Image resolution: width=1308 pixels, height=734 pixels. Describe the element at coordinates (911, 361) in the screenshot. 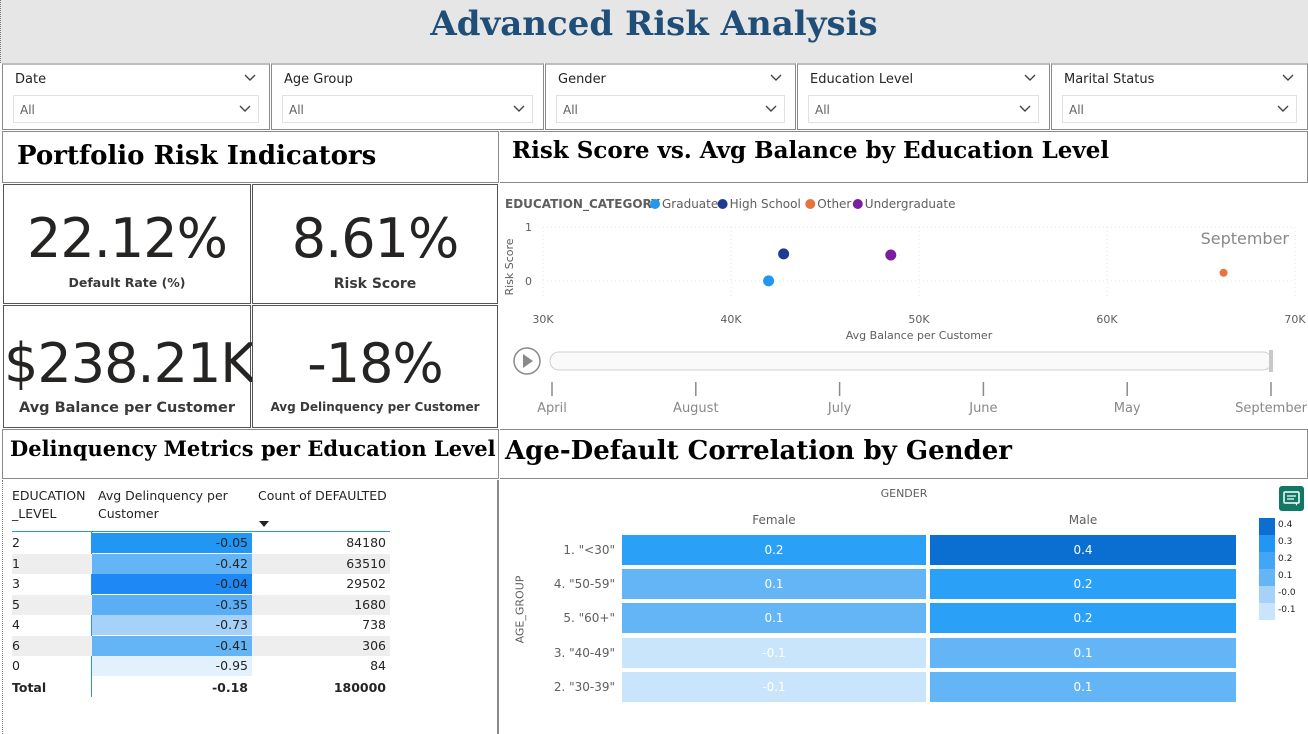

I see `play-axis-track` at that location.